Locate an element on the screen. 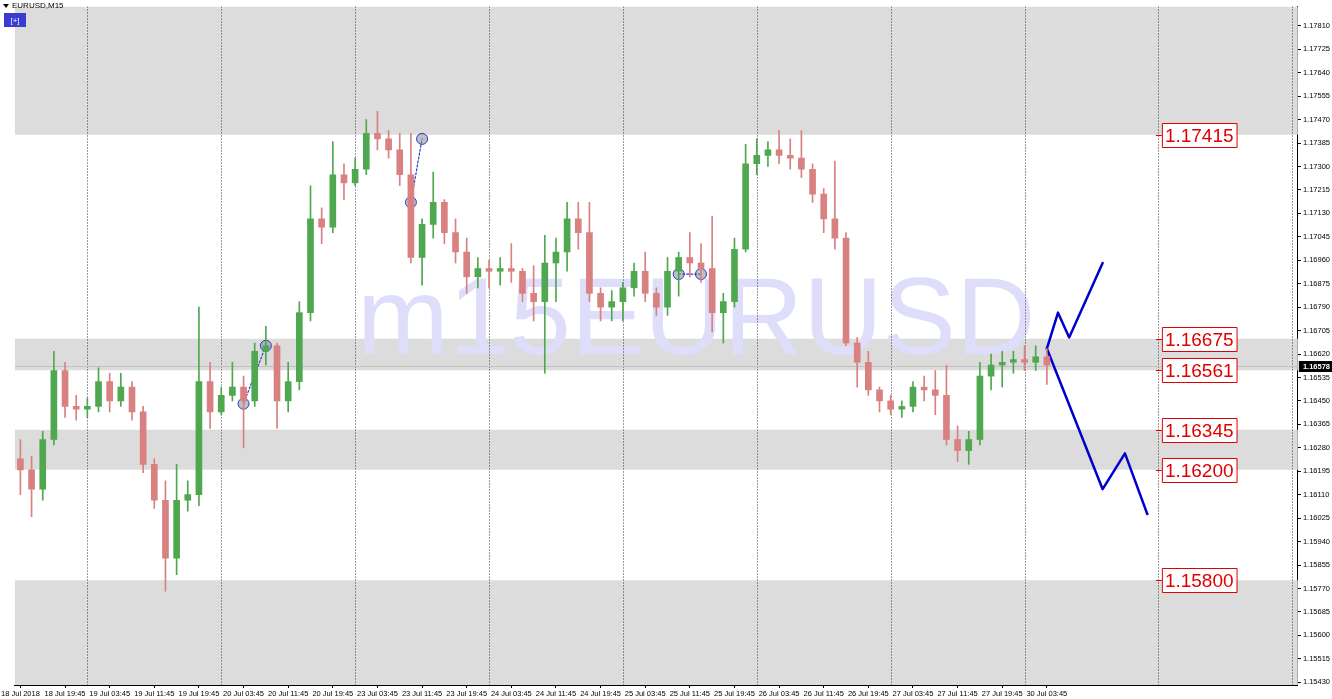  point is located at coordinates (422, 138).